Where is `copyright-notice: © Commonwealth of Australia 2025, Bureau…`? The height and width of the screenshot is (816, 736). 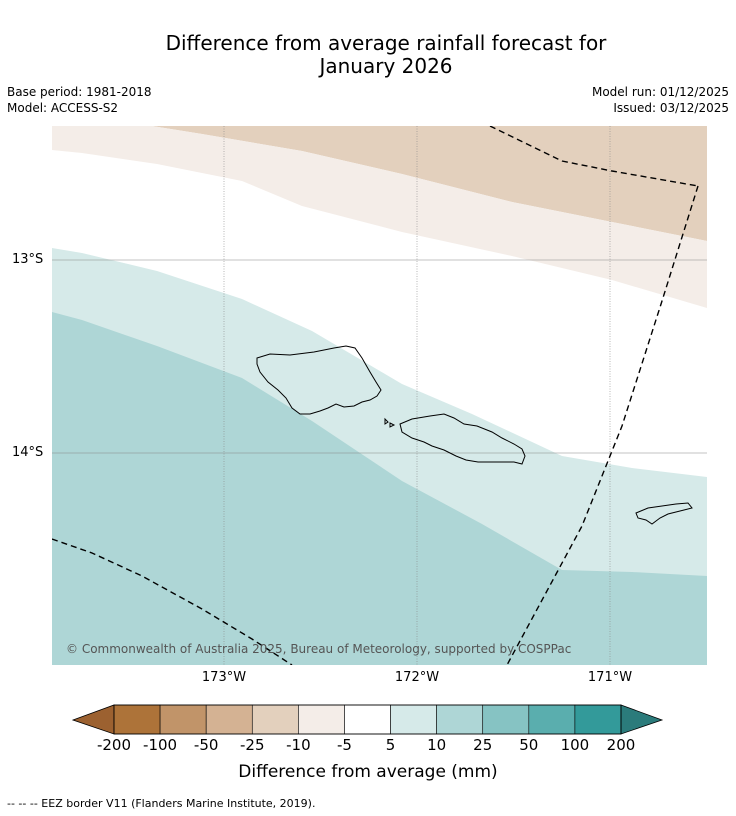 copyright-notice: © Commonwealth of Australia 2025, Bureau… is located at coordinates (319, 649).